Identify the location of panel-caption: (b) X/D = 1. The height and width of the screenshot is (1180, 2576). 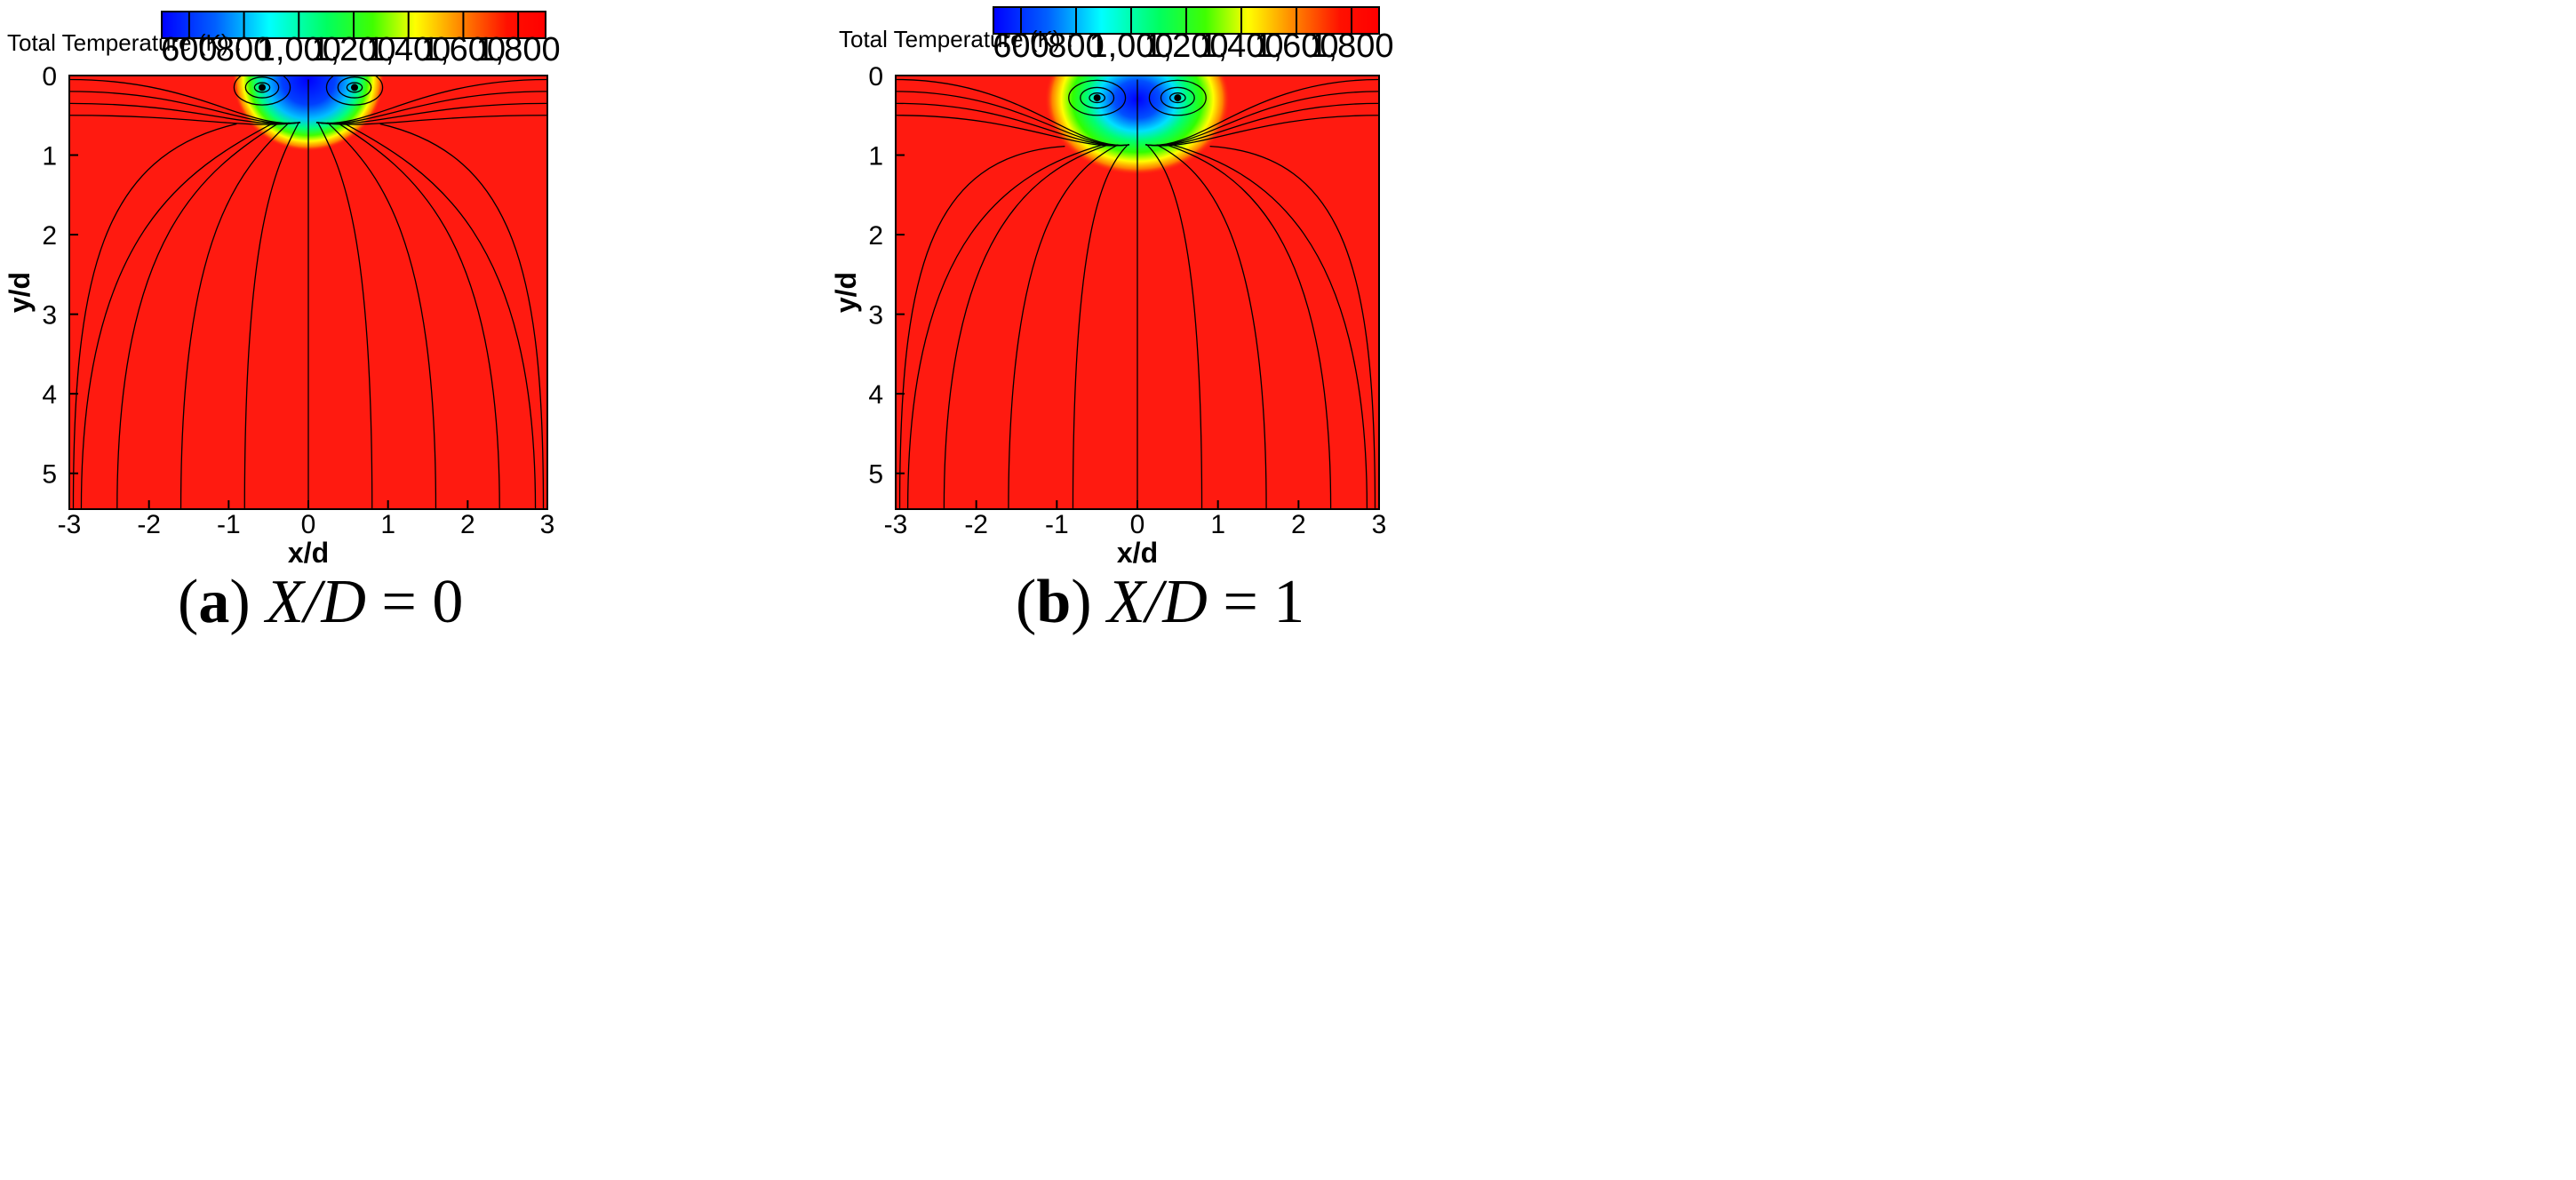
(1160, 602).